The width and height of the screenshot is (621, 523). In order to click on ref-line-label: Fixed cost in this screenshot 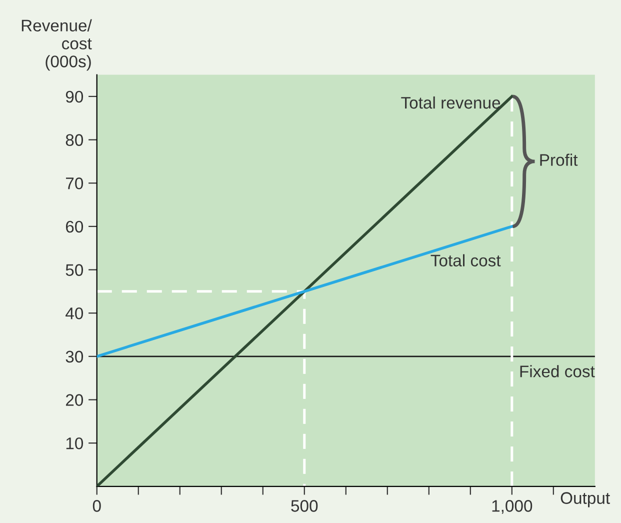, I will do `click(557, 371)`.